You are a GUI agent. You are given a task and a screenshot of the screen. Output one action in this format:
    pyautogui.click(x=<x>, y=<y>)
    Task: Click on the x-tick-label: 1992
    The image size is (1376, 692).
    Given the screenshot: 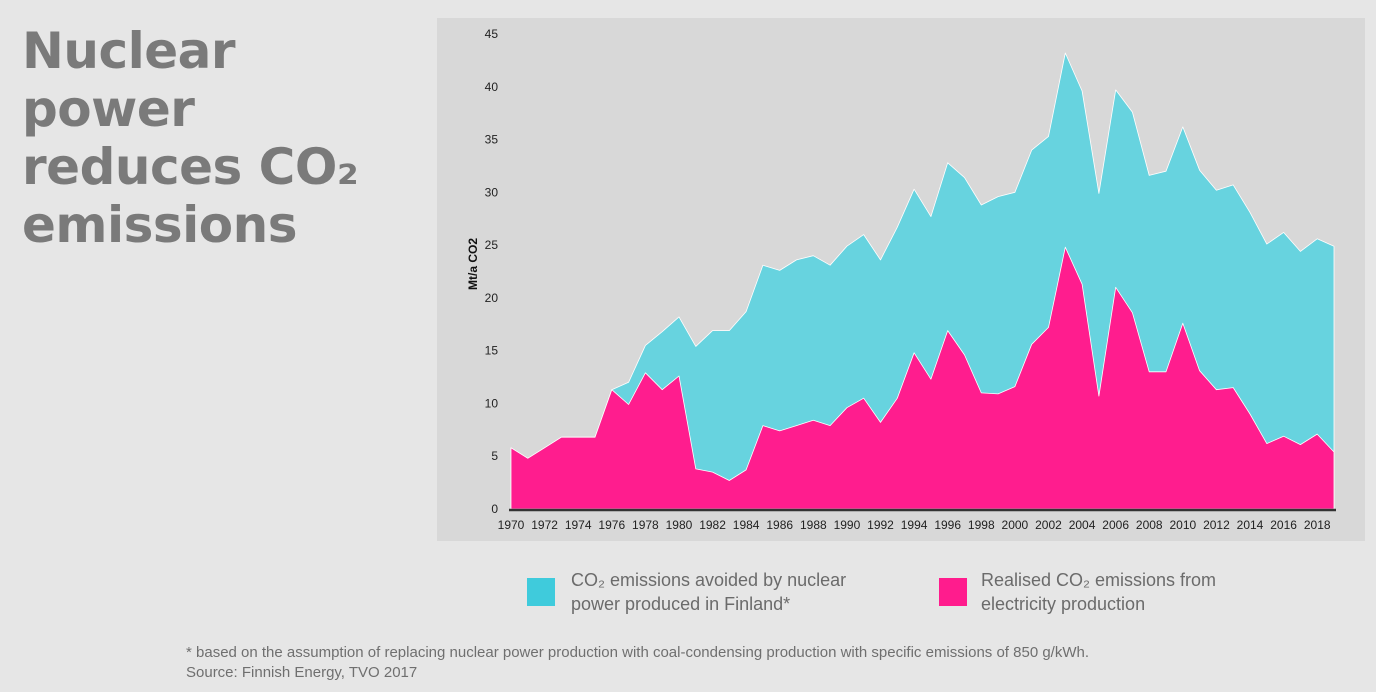 What is the action you would take?
    pyautogui.click(x=880, y=525)
    